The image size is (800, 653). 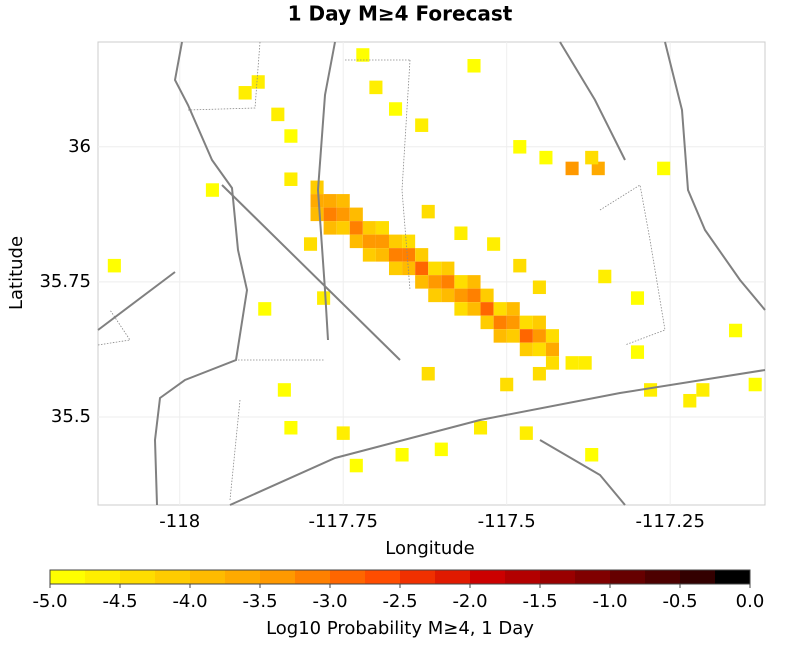 I want to click on colorbar-tick-label: -4.5, so click(x=119, y=601).